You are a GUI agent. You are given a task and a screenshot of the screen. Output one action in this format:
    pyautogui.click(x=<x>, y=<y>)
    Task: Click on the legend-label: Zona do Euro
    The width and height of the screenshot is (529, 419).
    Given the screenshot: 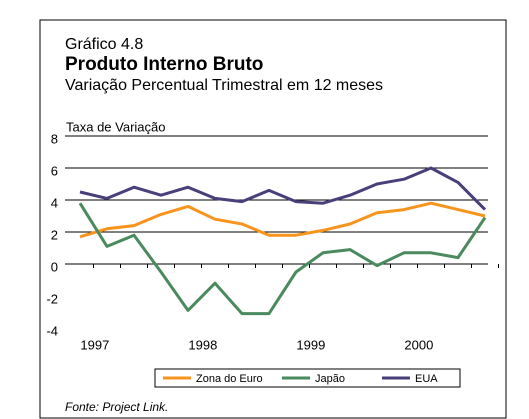 What is the action you would take?
    pyautogui.click(x=229, y=379)
    